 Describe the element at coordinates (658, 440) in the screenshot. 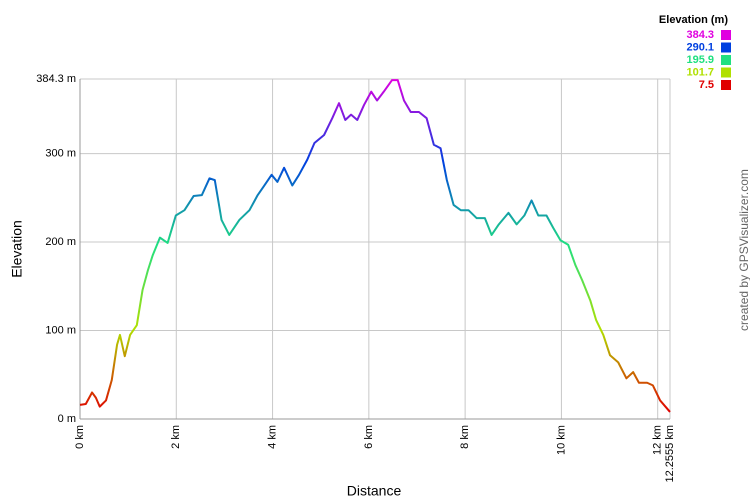

I see `x-tick-label: 12 km` at that location.